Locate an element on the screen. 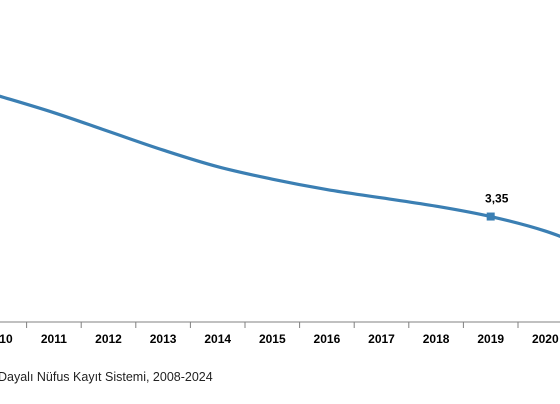  data-label: 3,35 is located at coordinates (497, 199).